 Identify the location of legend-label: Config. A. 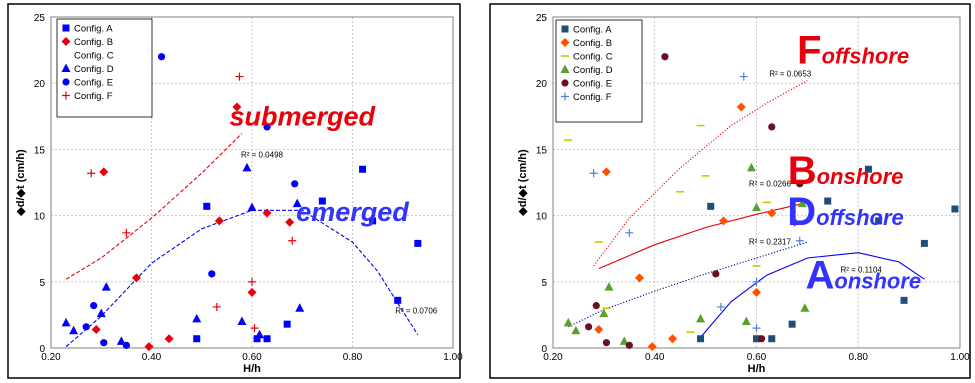
(592, 30).